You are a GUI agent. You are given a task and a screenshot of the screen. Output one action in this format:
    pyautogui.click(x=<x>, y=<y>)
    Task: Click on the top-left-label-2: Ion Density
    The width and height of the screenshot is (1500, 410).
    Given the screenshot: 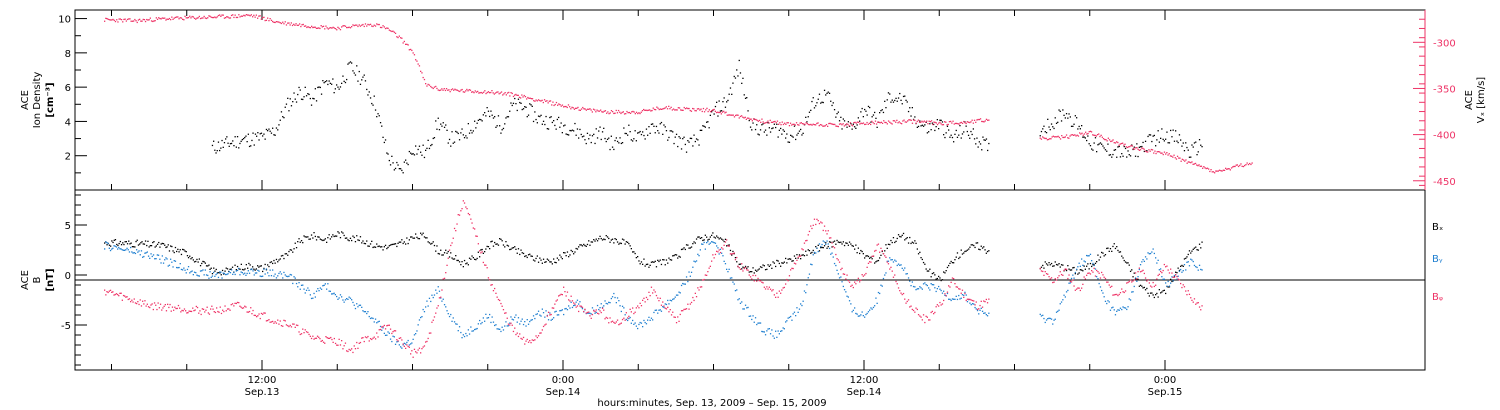 What is the action you would take?
    pyautogui.click(x=37, y=100)
    